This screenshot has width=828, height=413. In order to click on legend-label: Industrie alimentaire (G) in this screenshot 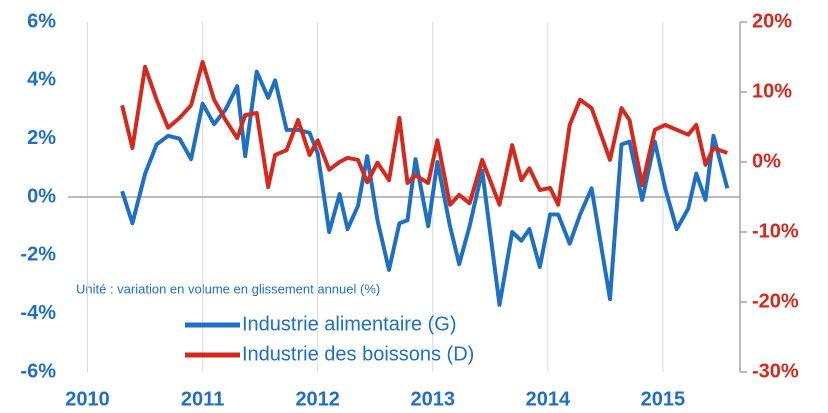, I will do `click(349, 324)`.